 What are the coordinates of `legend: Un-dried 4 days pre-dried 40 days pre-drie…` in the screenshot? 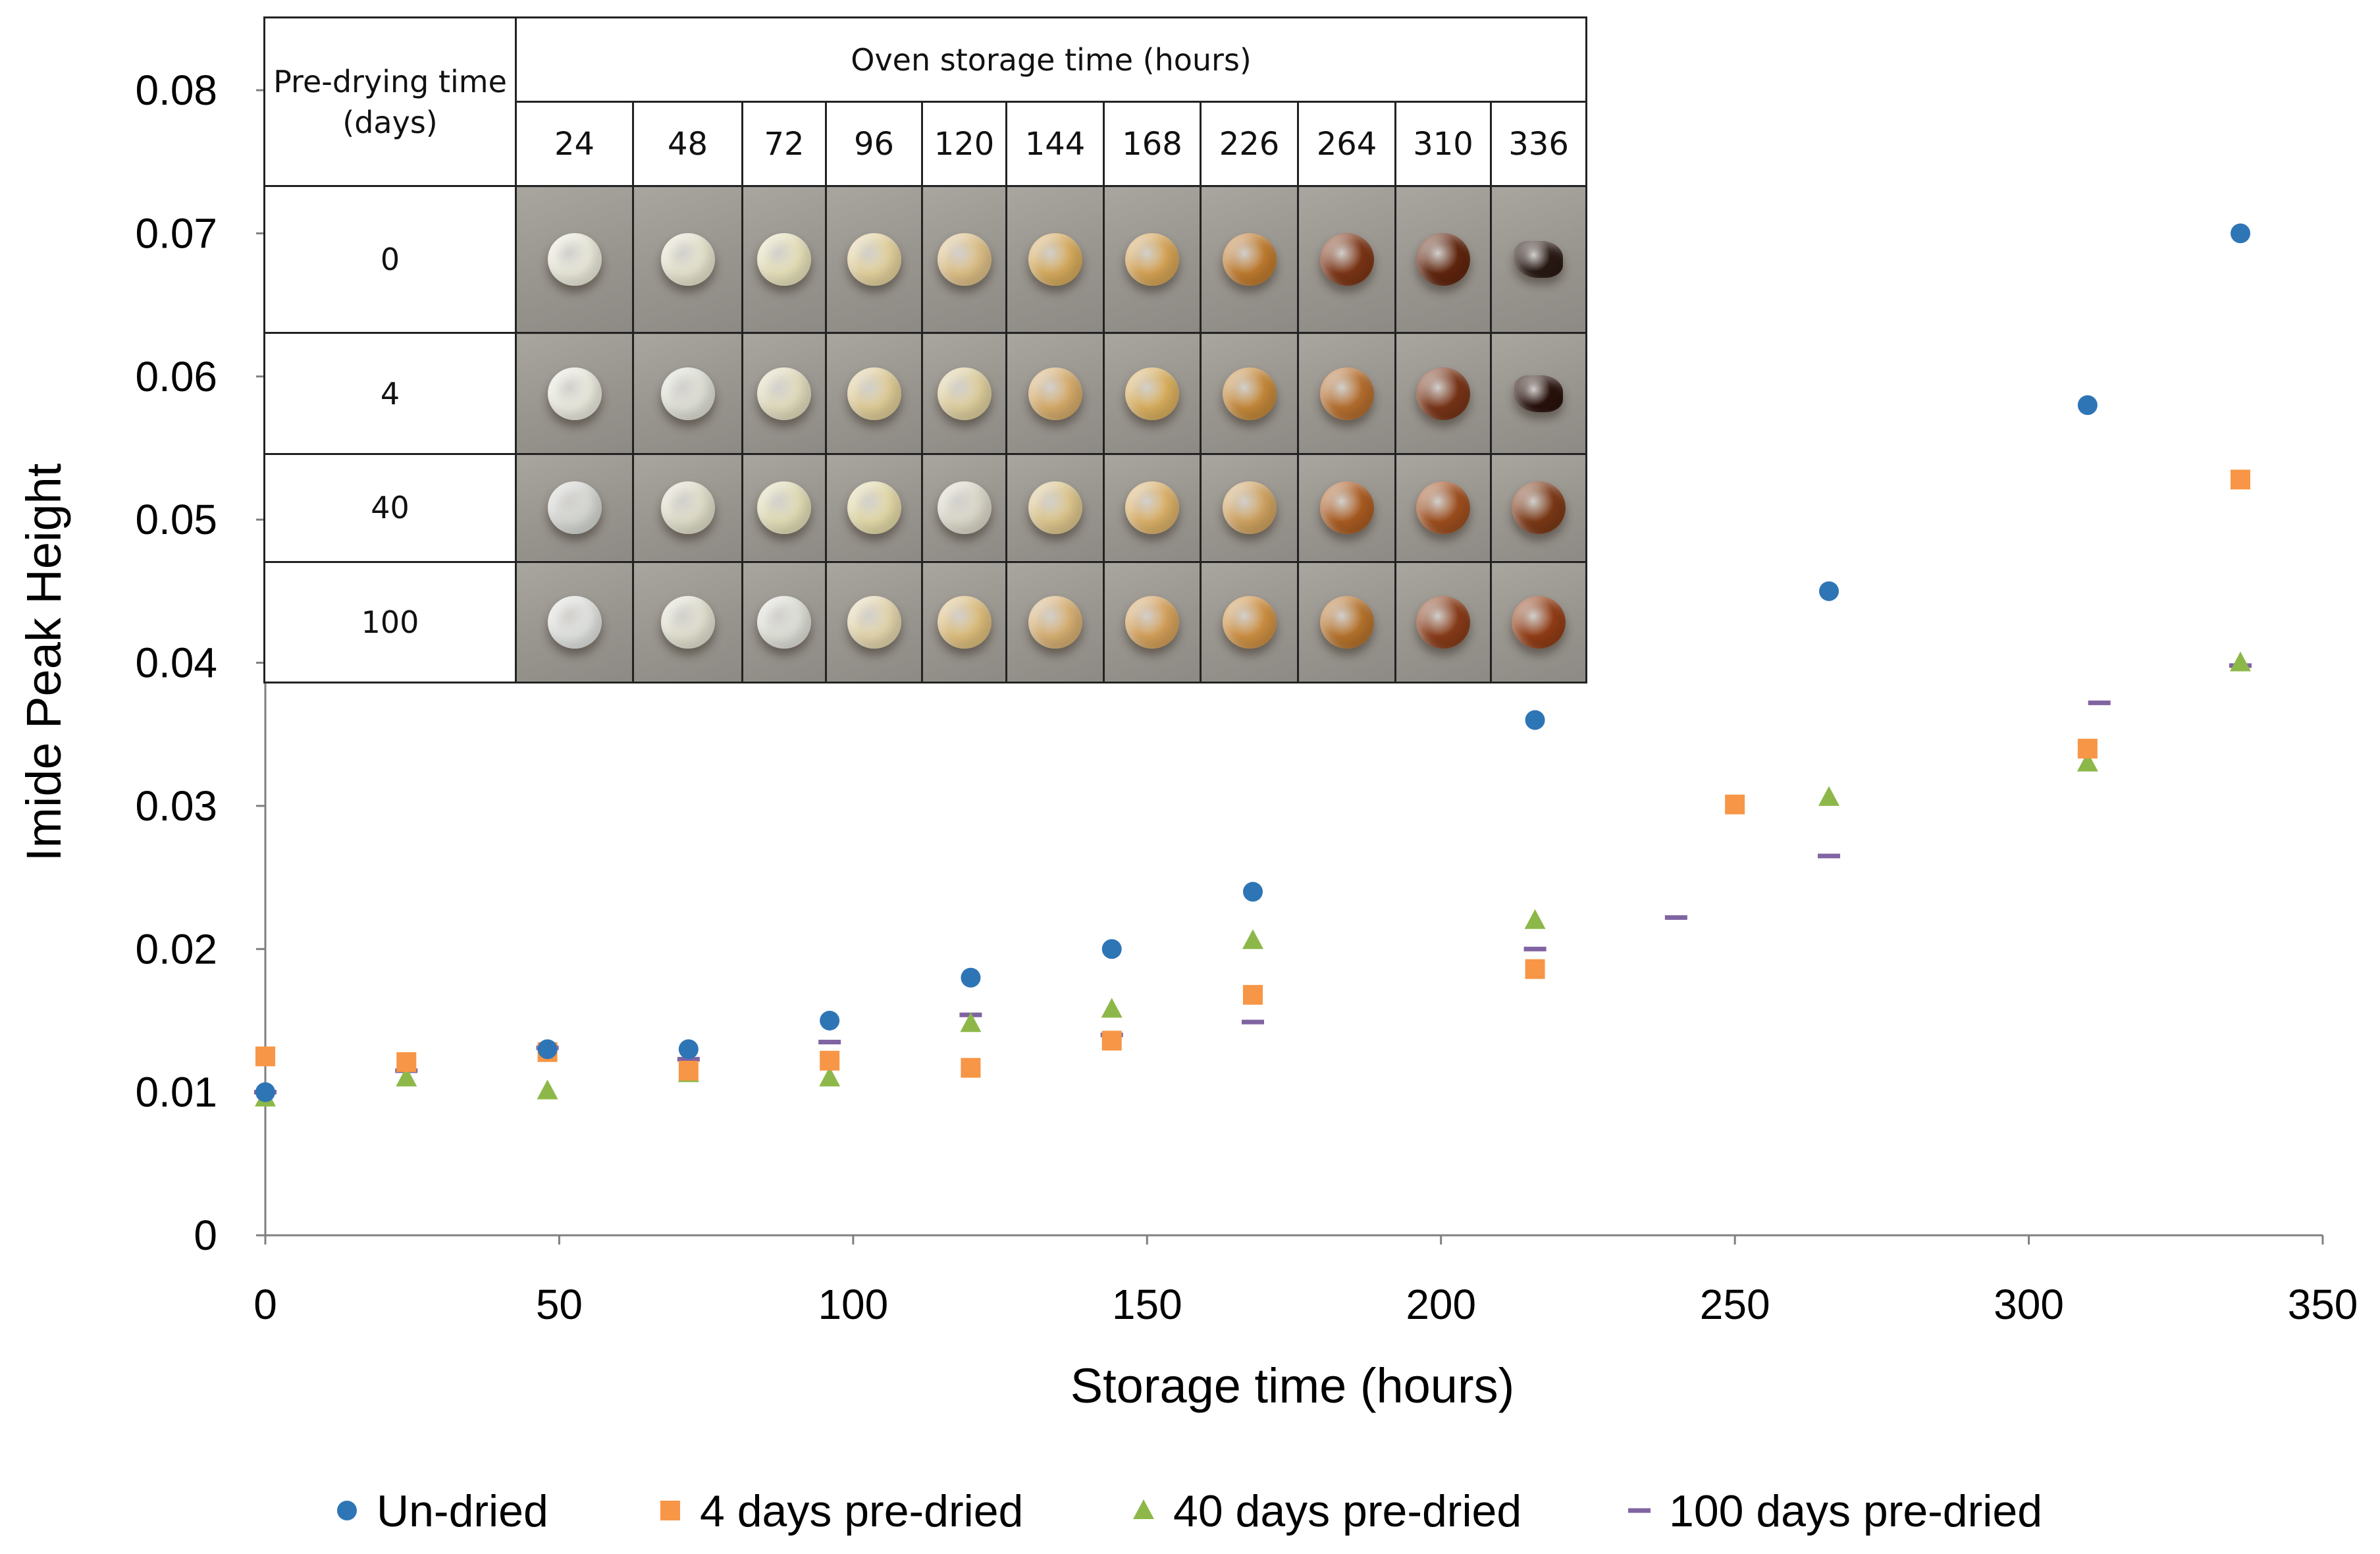 It's located at (1189, 1511).